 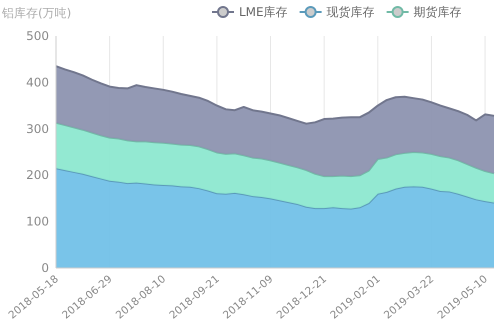 I want to click on y-axis-title: 铝库存(万吨), so click(x=36, y=13).